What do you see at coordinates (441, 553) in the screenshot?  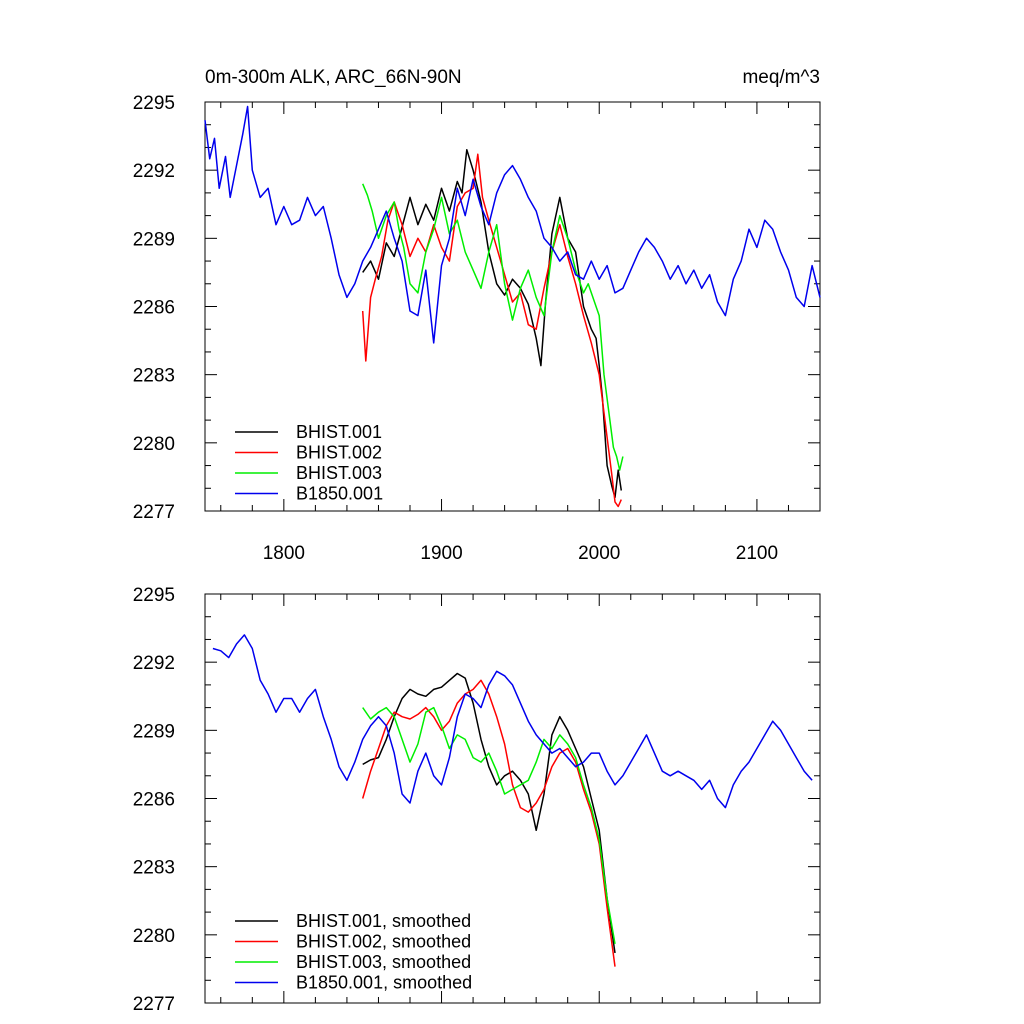 I see `x-tick-label: 1900` at bounding box center [441, 553].